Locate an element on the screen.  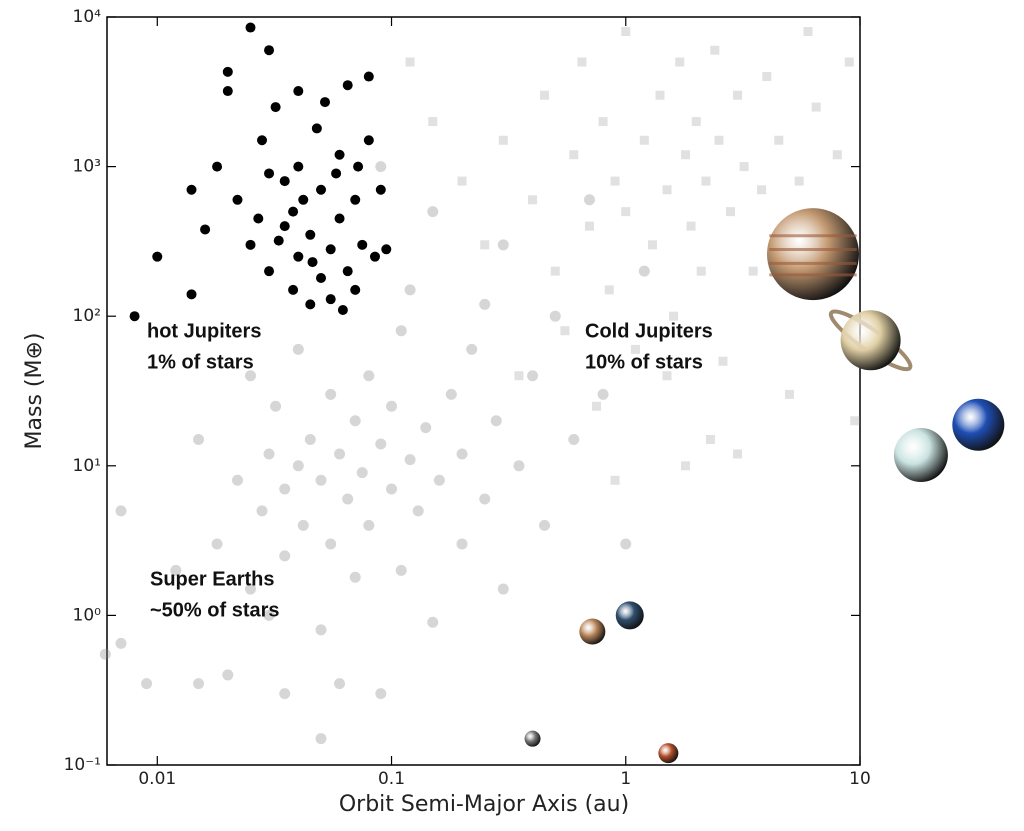
annotation: ~50% of stars is located at coordinates (215, 610).